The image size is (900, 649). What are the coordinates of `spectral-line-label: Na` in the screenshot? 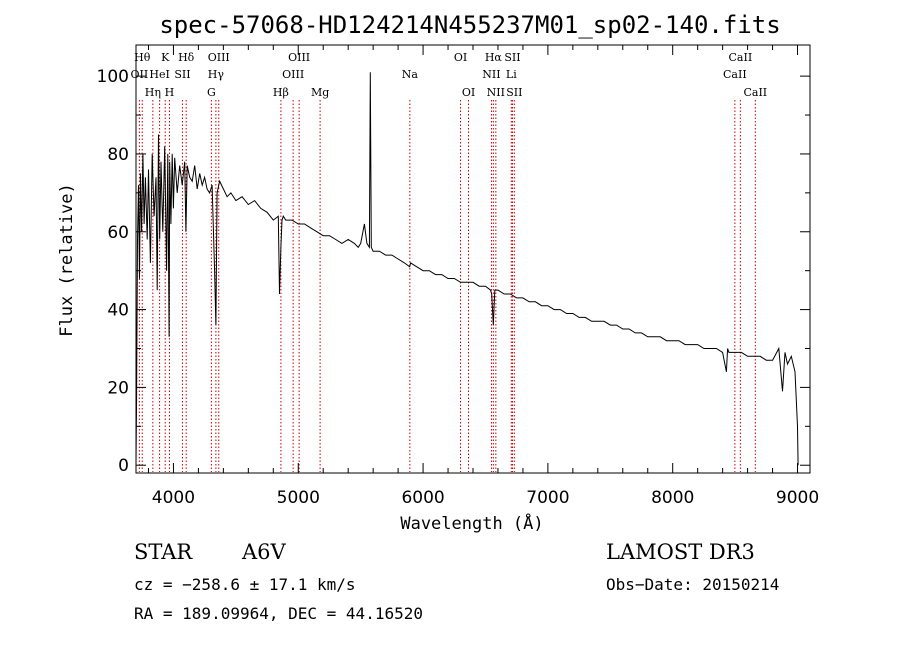 It's located at (410, 74).